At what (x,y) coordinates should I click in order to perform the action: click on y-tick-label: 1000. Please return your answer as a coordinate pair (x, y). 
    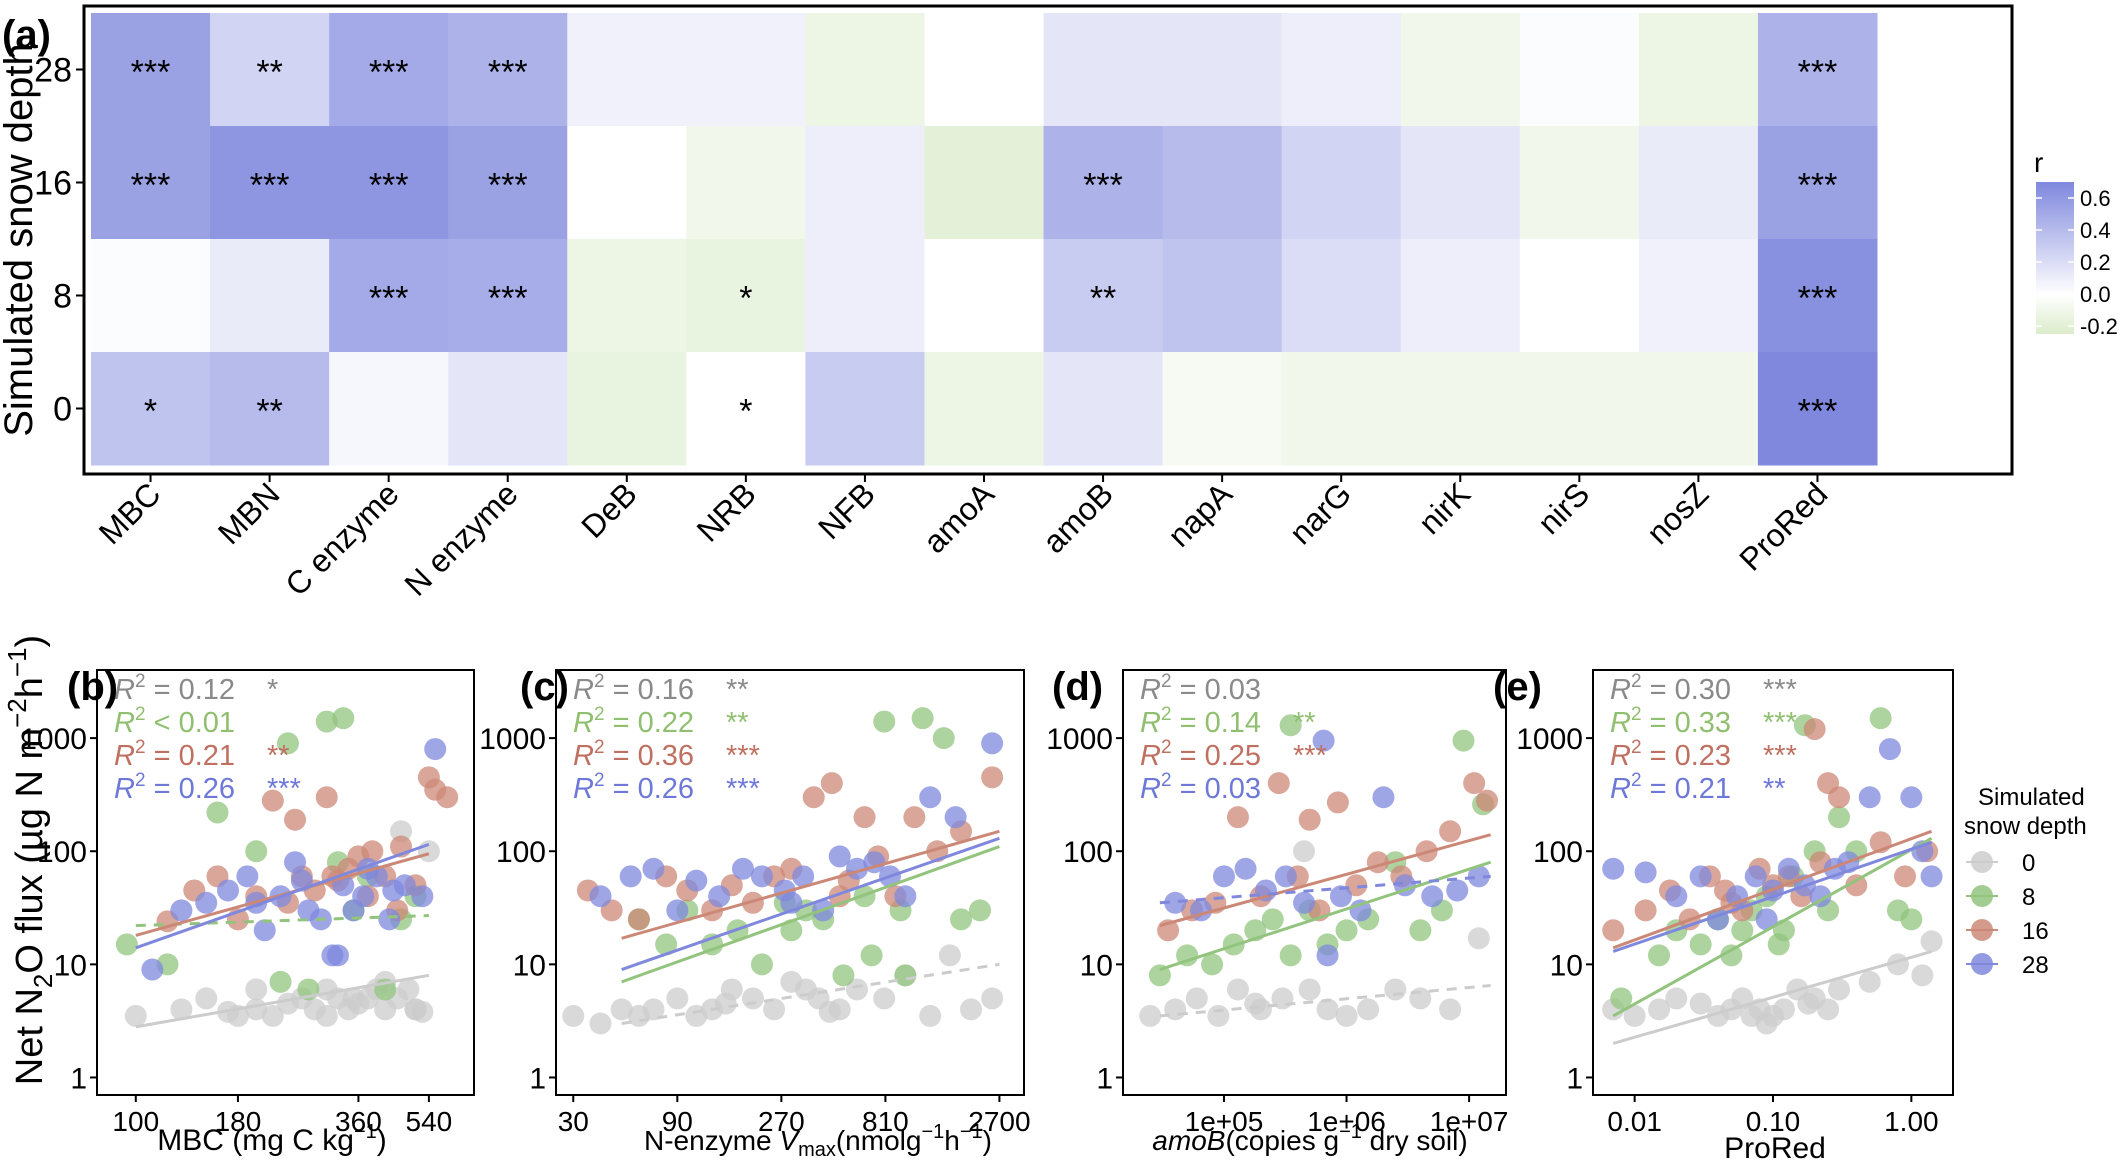
    Looking at the image, I should click on (1549, 739).